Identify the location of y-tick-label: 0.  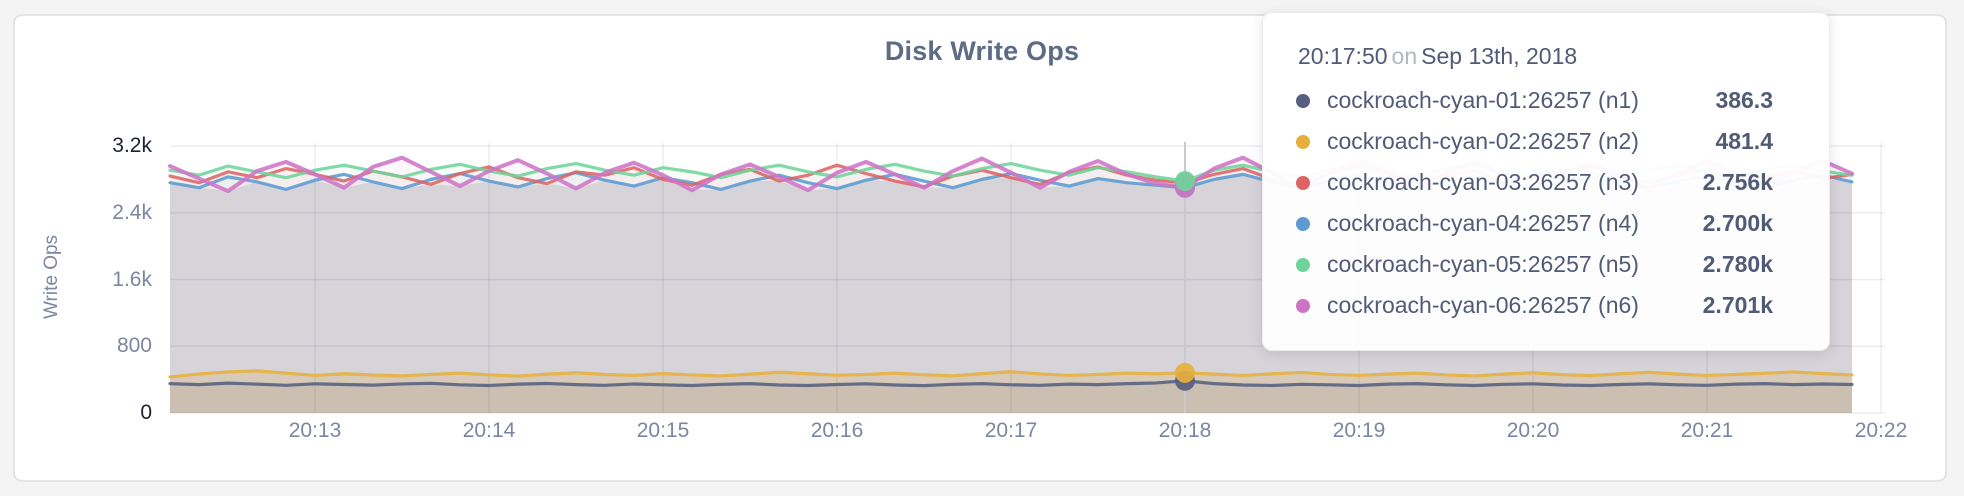
(146, 412).